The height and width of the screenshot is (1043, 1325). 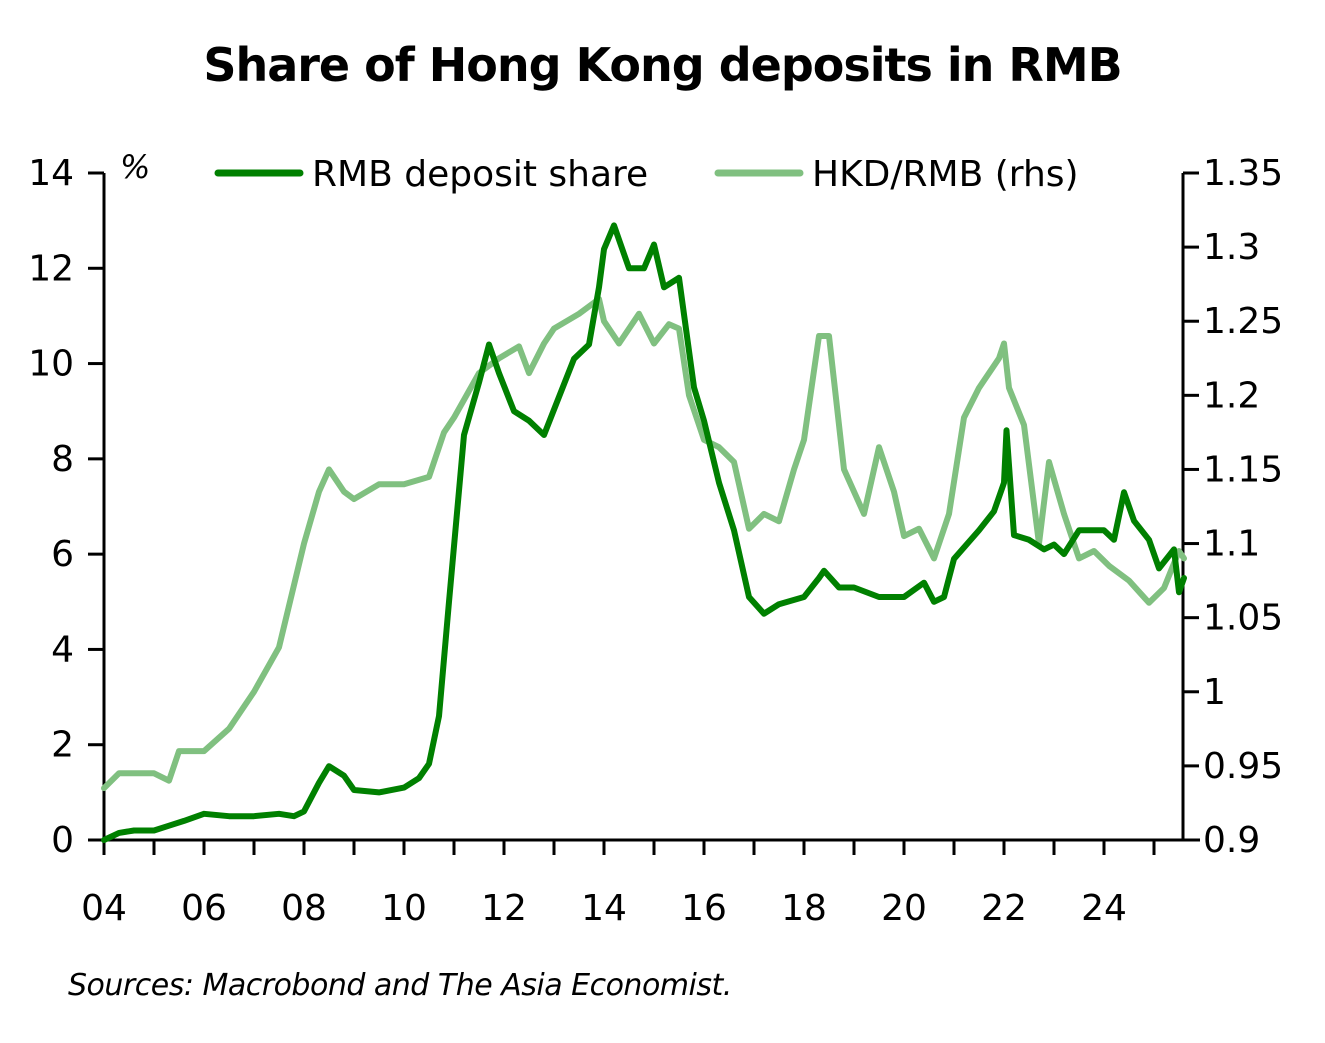 I want to click on right-y-tick-label: 1.15, so click(x=1243, y=469).